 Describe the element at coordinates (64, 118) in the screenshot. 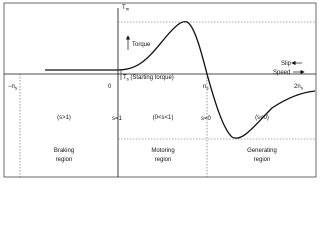

I see `region-condition: (s>1)` at that location.